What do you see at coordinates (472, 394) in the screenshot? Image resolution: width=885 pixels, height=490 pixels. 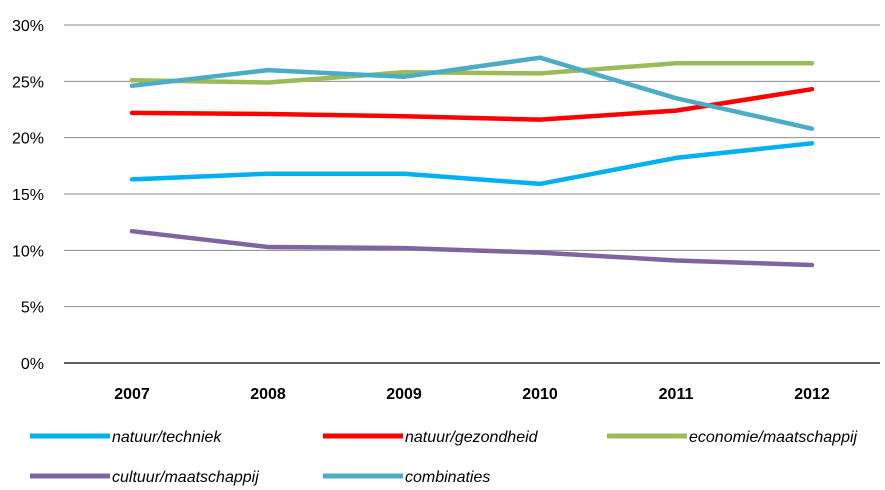 I see `x-axis-ticks: 2007 2008 2009 2010 2011 2012` at bounding box center [472, 394].